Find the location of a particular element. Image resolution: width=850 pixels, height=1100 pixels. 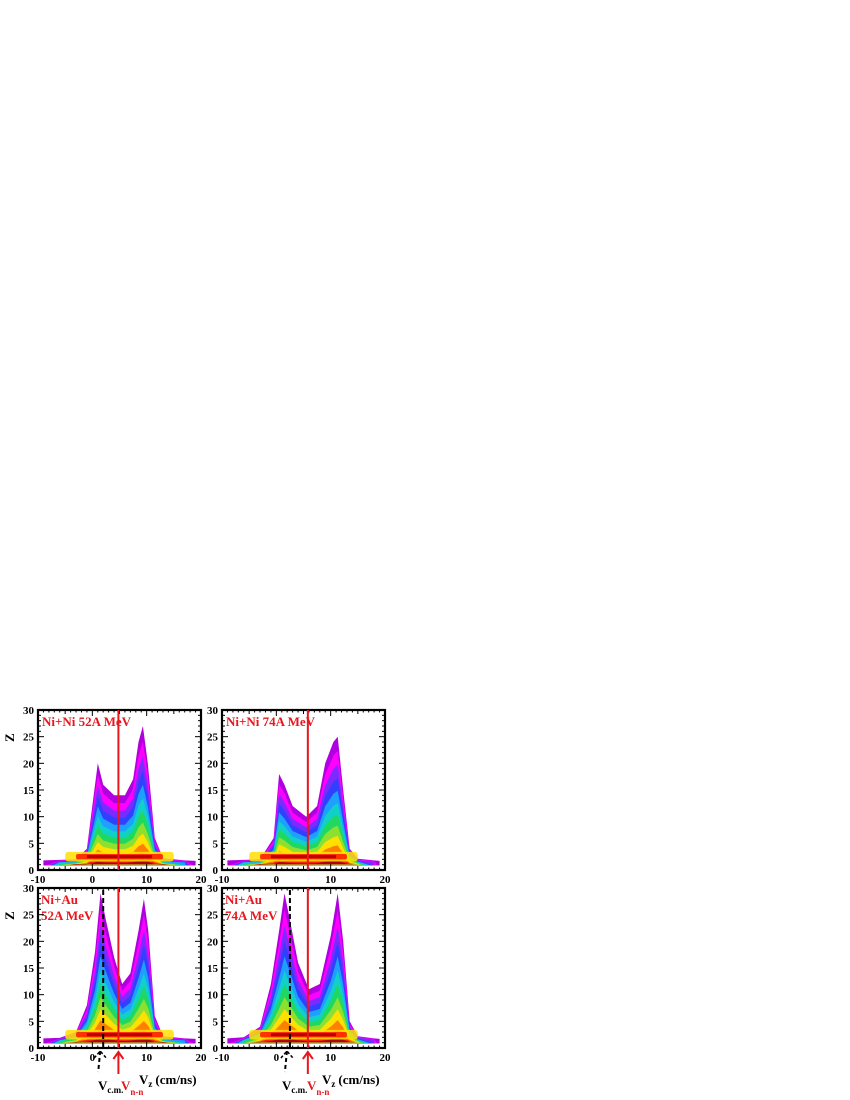

panel-title: Ni+Ni 74A MeV is located at coordinates (271, 721).